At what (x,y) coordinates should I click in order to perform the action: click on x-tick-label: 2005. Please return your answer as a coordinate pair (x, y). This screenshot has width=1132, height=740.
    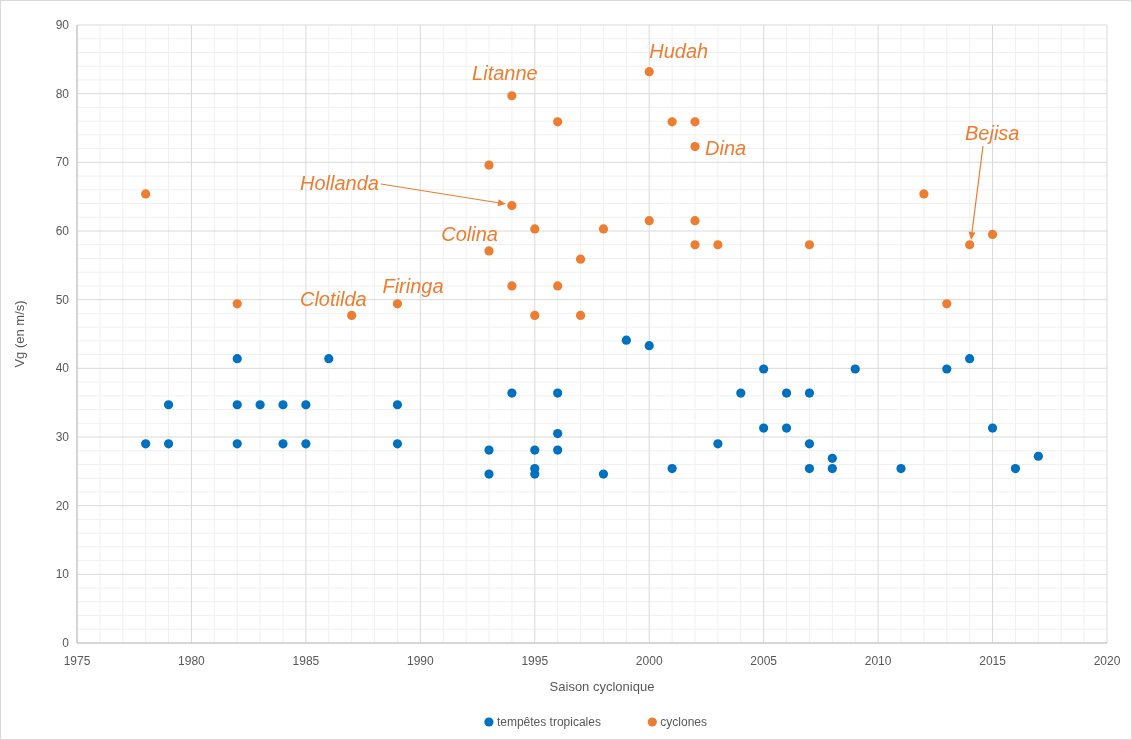
    Looking at the image, I should click on (764, 661).